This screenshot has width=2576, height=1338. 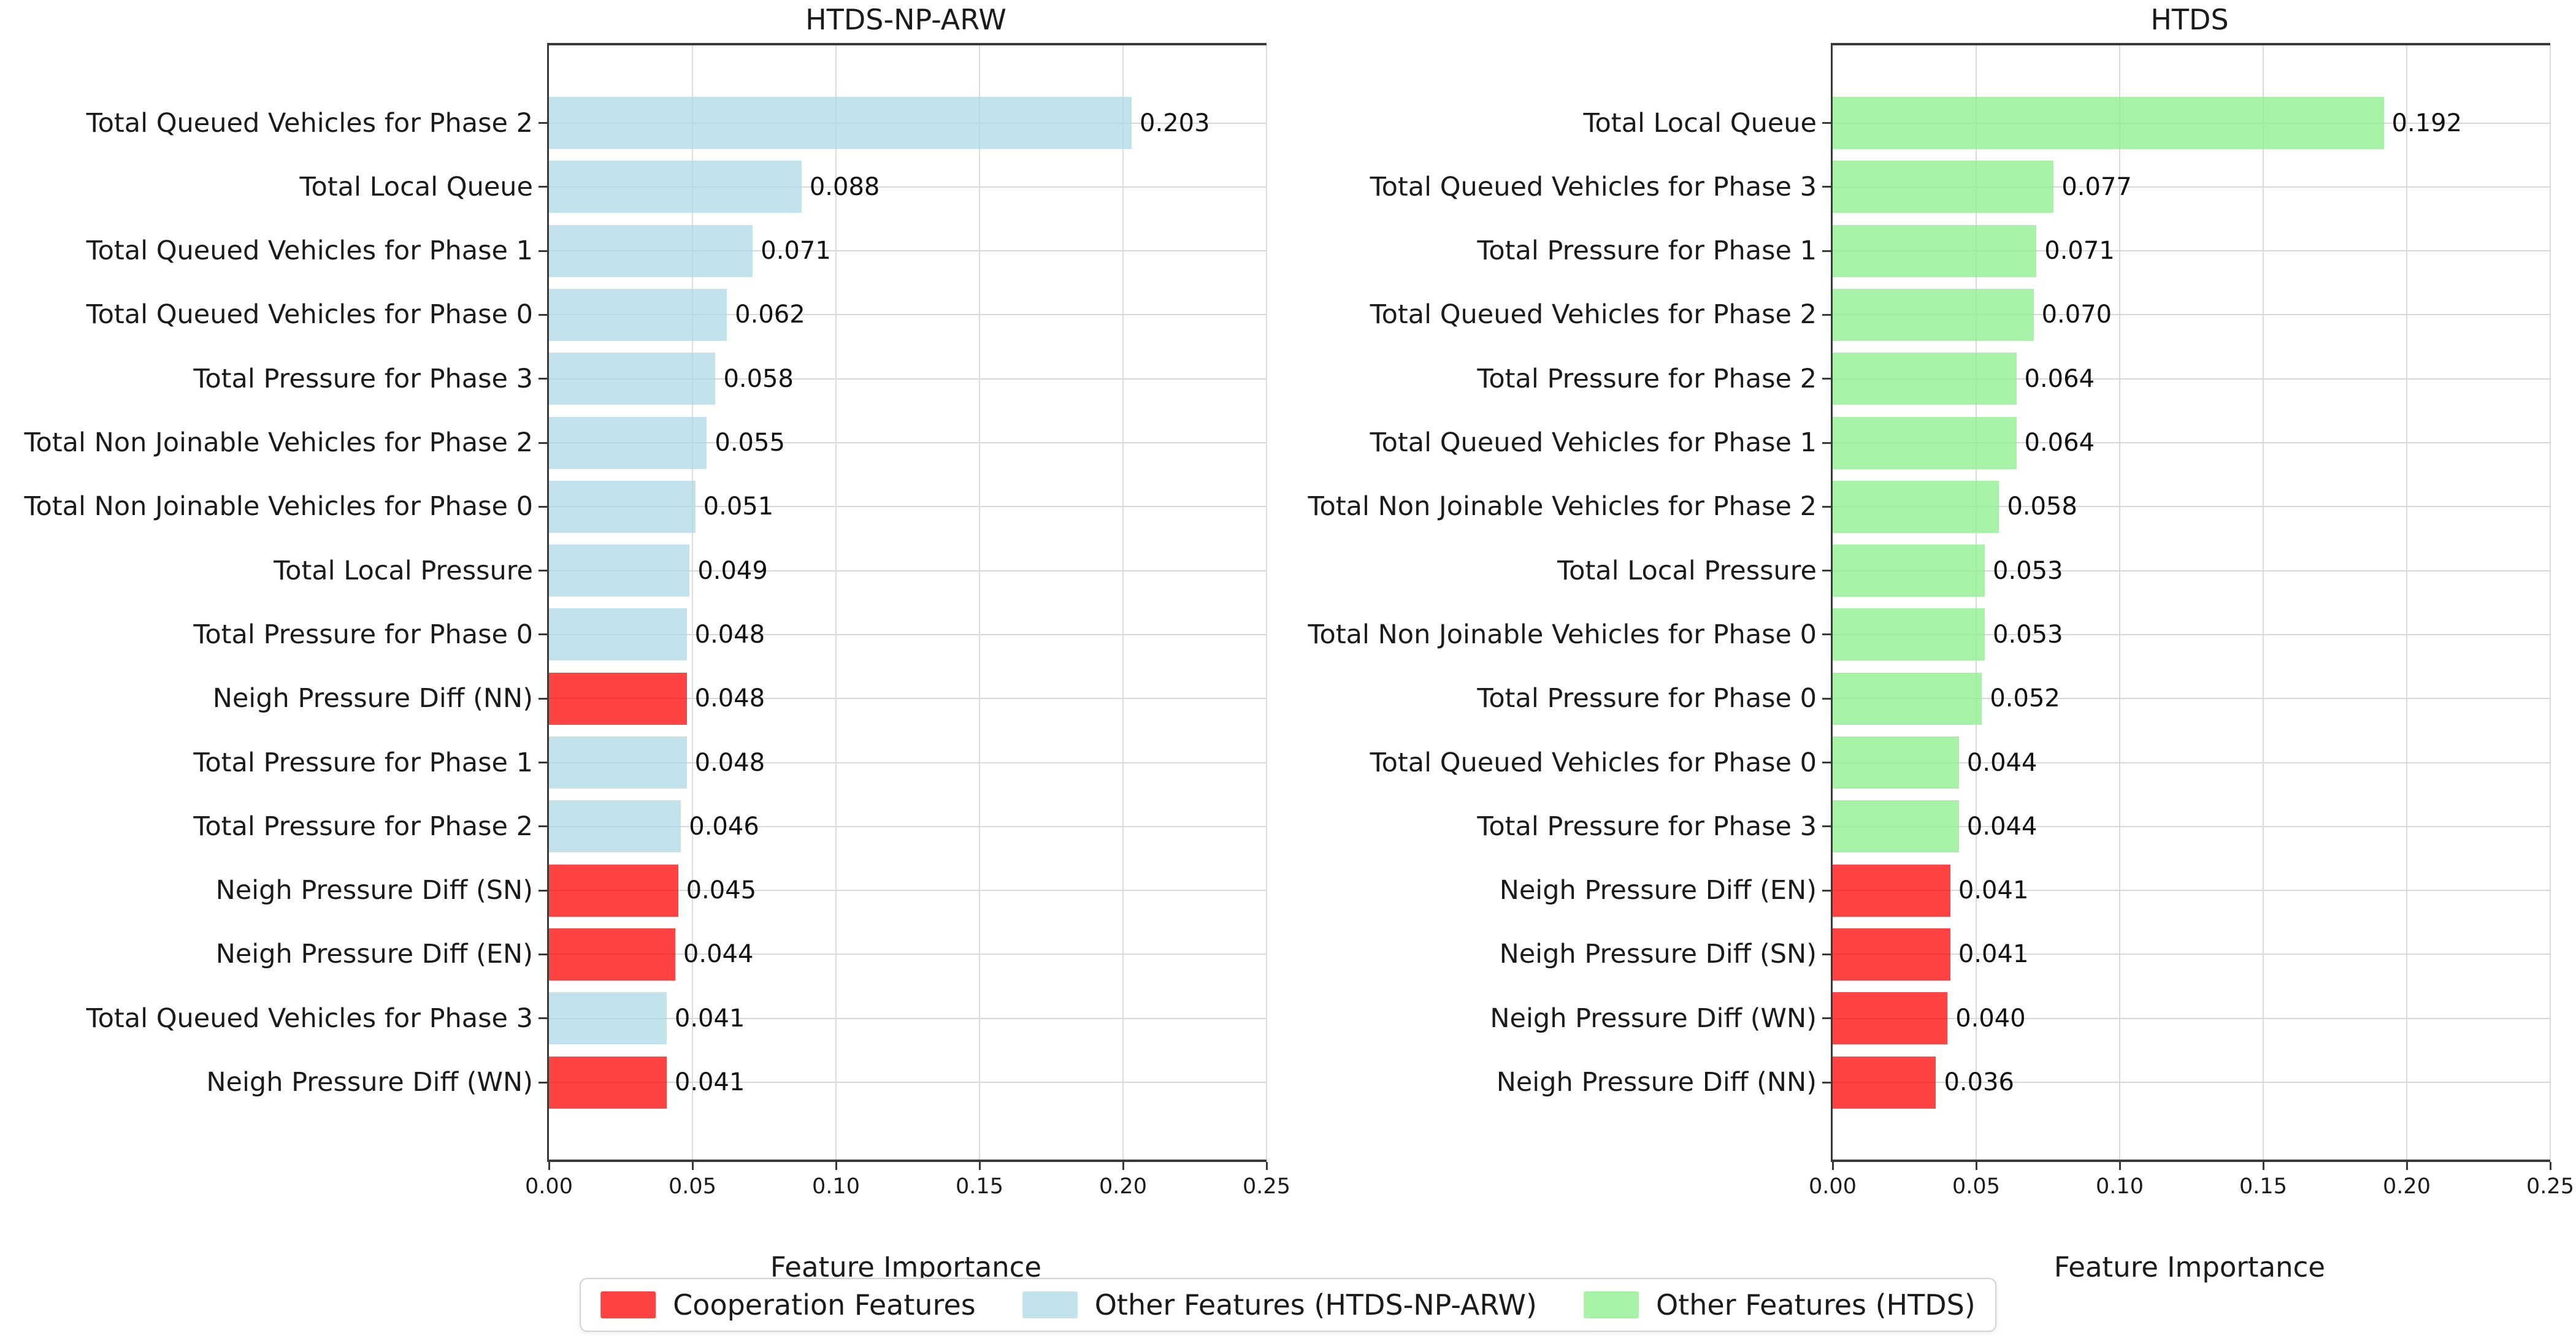 I want to click on y-tick-label: Total Local Queue, so click(x=1700, y=123).